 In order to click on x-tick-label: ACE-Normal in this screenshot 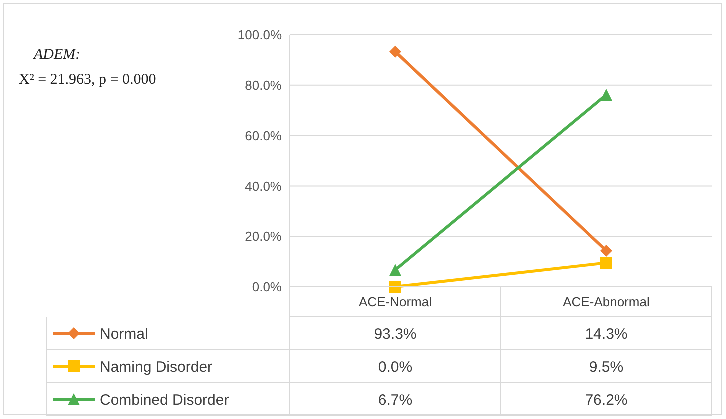, I will do `click(395, 302)`.